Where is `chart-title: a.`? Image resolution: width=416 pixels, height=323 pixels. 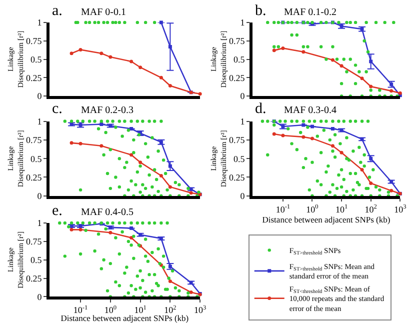
chart-title: a. is located at coordinates (57, 11).